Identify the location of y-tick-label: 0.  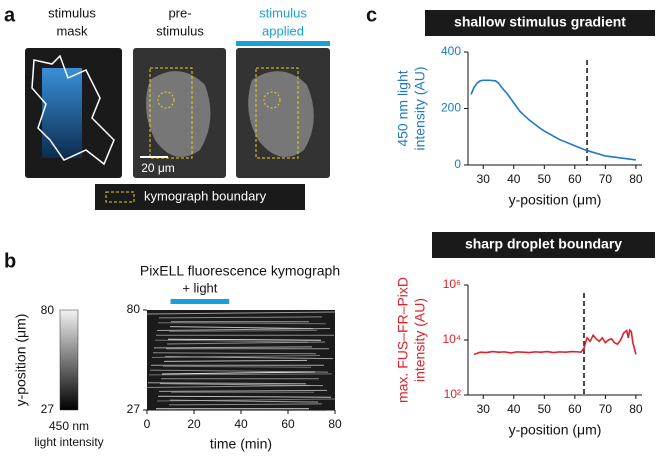
(457, 164).